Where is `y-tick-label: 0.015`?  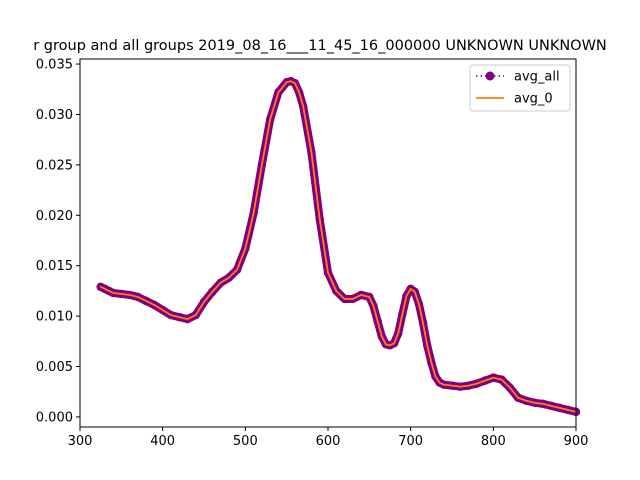
y-tick-label: 0.015 is located at coordinates (54, 266).